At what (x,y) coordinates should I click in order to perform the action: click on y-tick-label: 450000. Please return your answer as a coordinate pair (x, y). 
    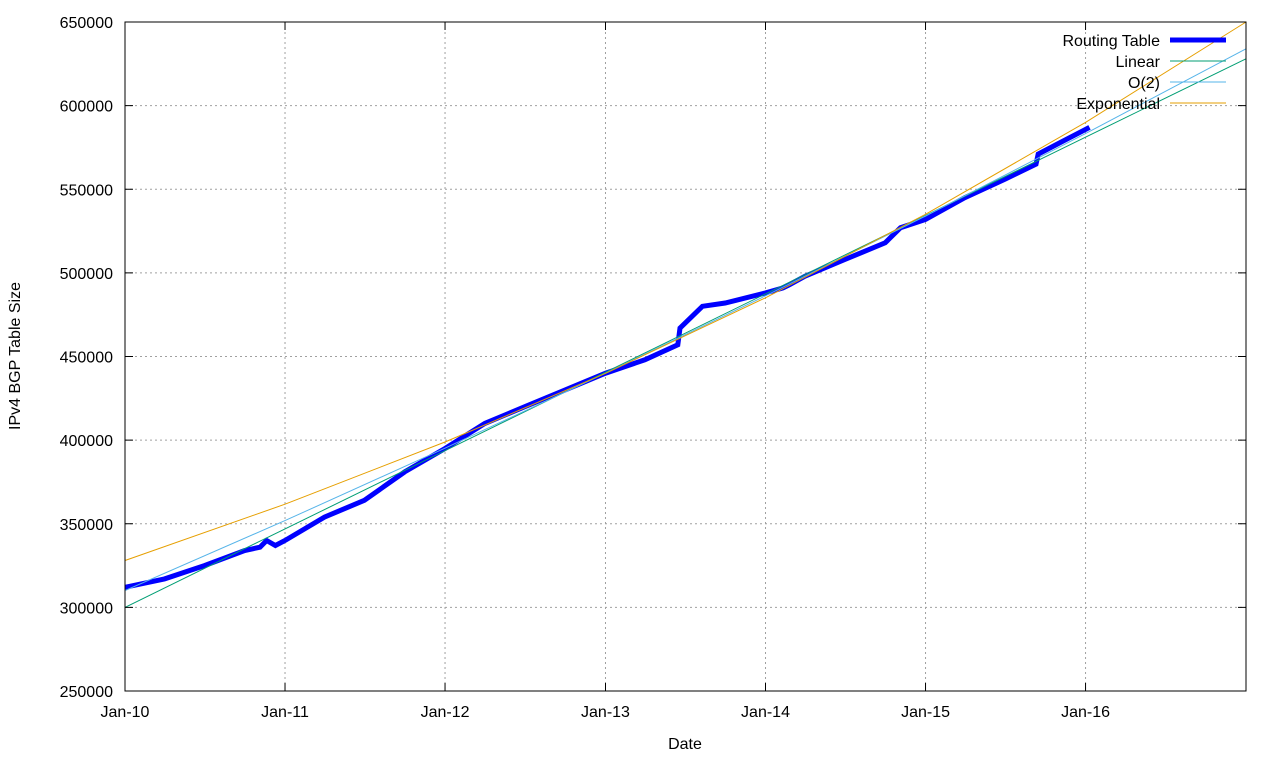
    Looking at the image, I should click on (86, 358).